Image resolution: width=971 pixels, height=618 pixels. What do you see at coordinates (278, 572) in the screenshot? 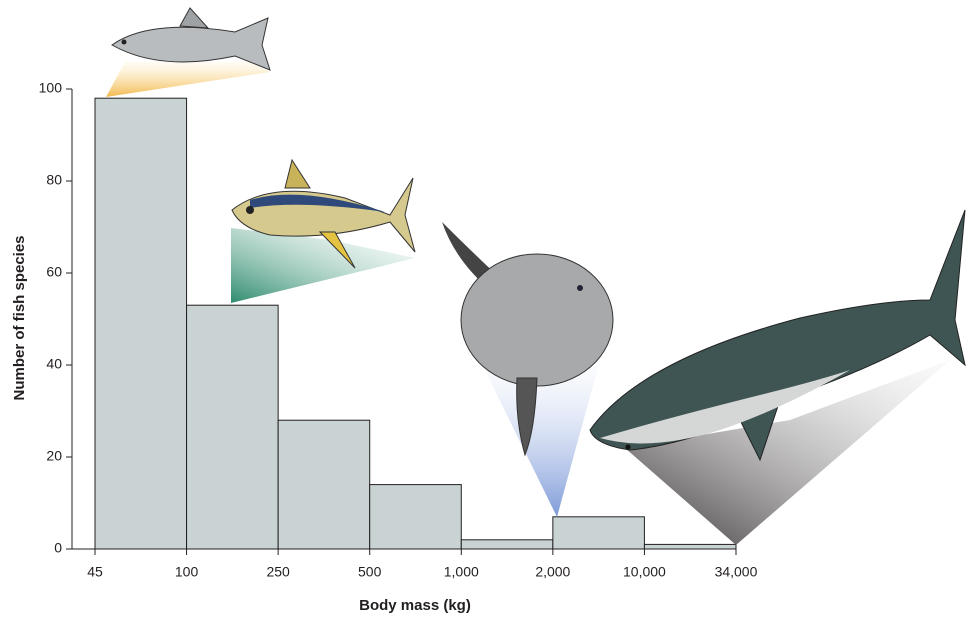
I see `x-tick-label: 250` at bounding box center [278, 572].